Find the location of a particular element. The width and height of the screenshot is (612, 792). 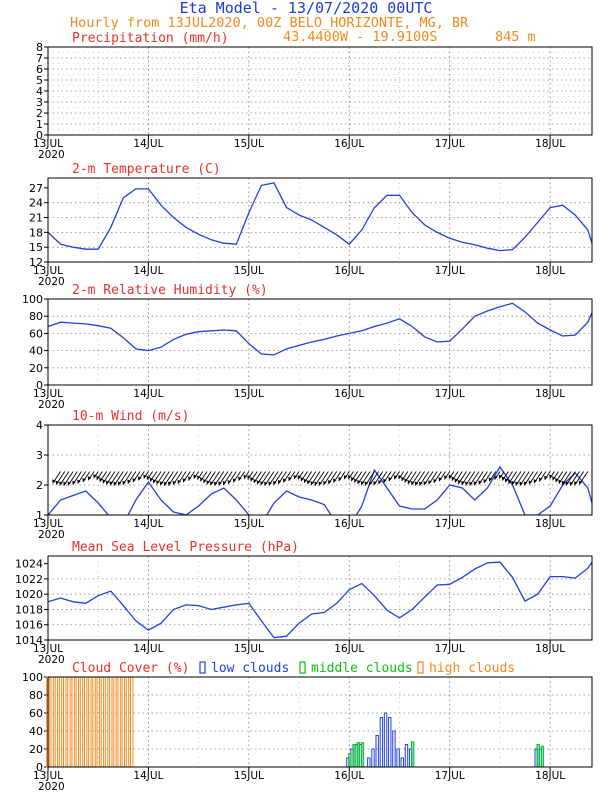

y-tick-label: 2 is located at coordinates (39, 113).